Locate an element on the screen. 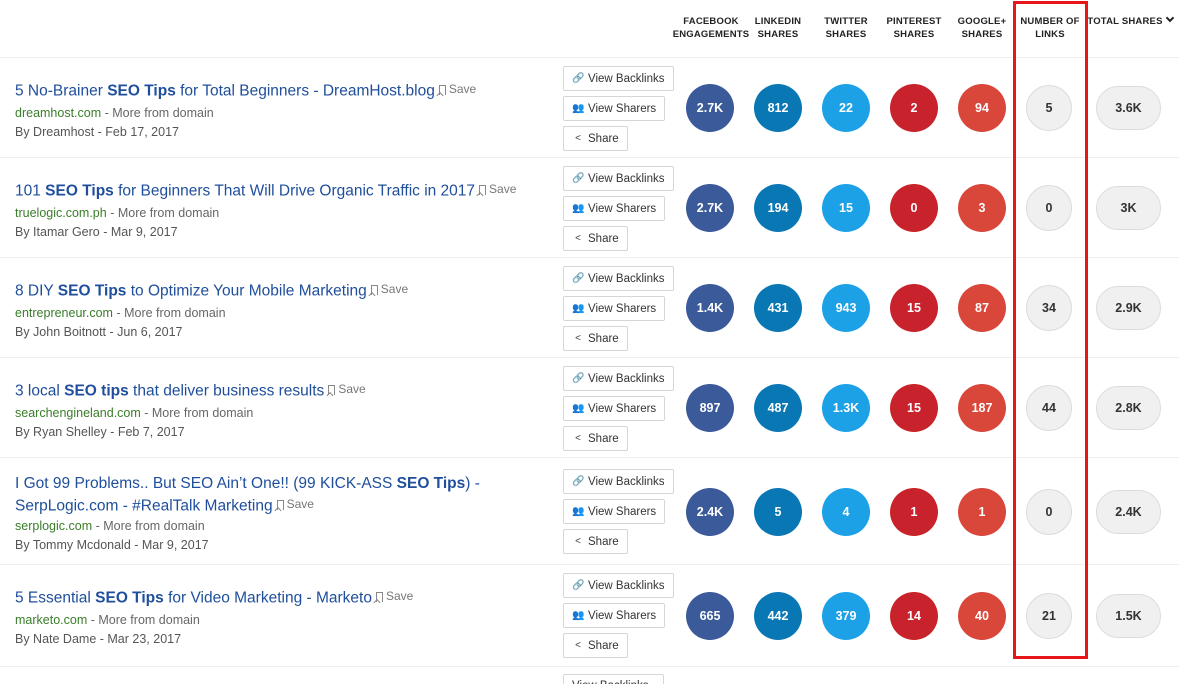 This screenshot has width=1179, height=684. domain-link: searchengineland.com is located at coordinates (78, 413).